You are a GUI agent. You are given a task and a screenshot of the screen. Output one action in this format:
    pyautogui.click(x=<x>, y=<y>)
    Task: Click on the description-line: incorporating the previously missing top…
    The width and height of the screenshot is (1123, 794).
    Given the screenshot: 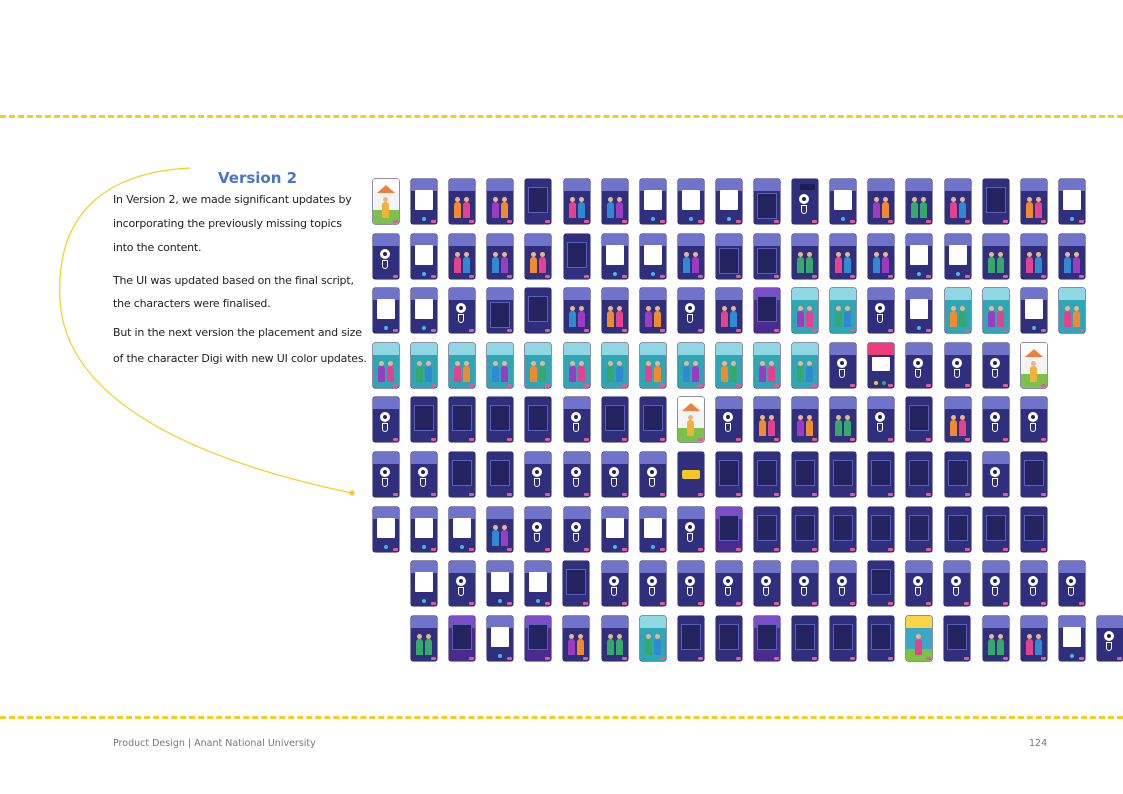 What is the action you would take?
    pyautogui.click(x=227, y=223)
    